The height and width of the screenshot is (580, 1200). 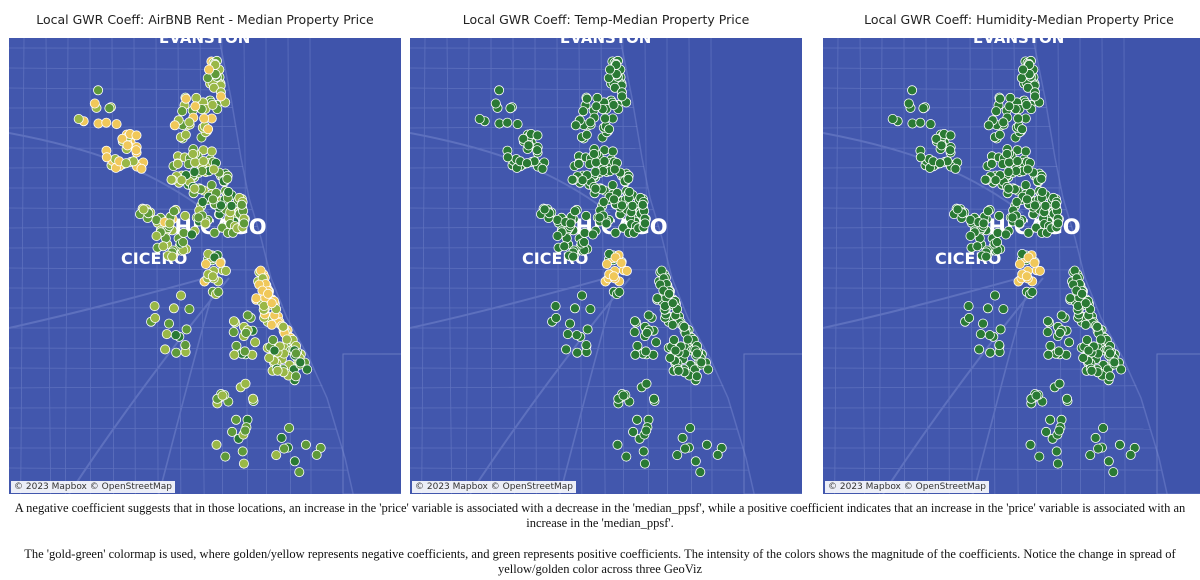 I want to click on highway, so click(x=1000, y=390).